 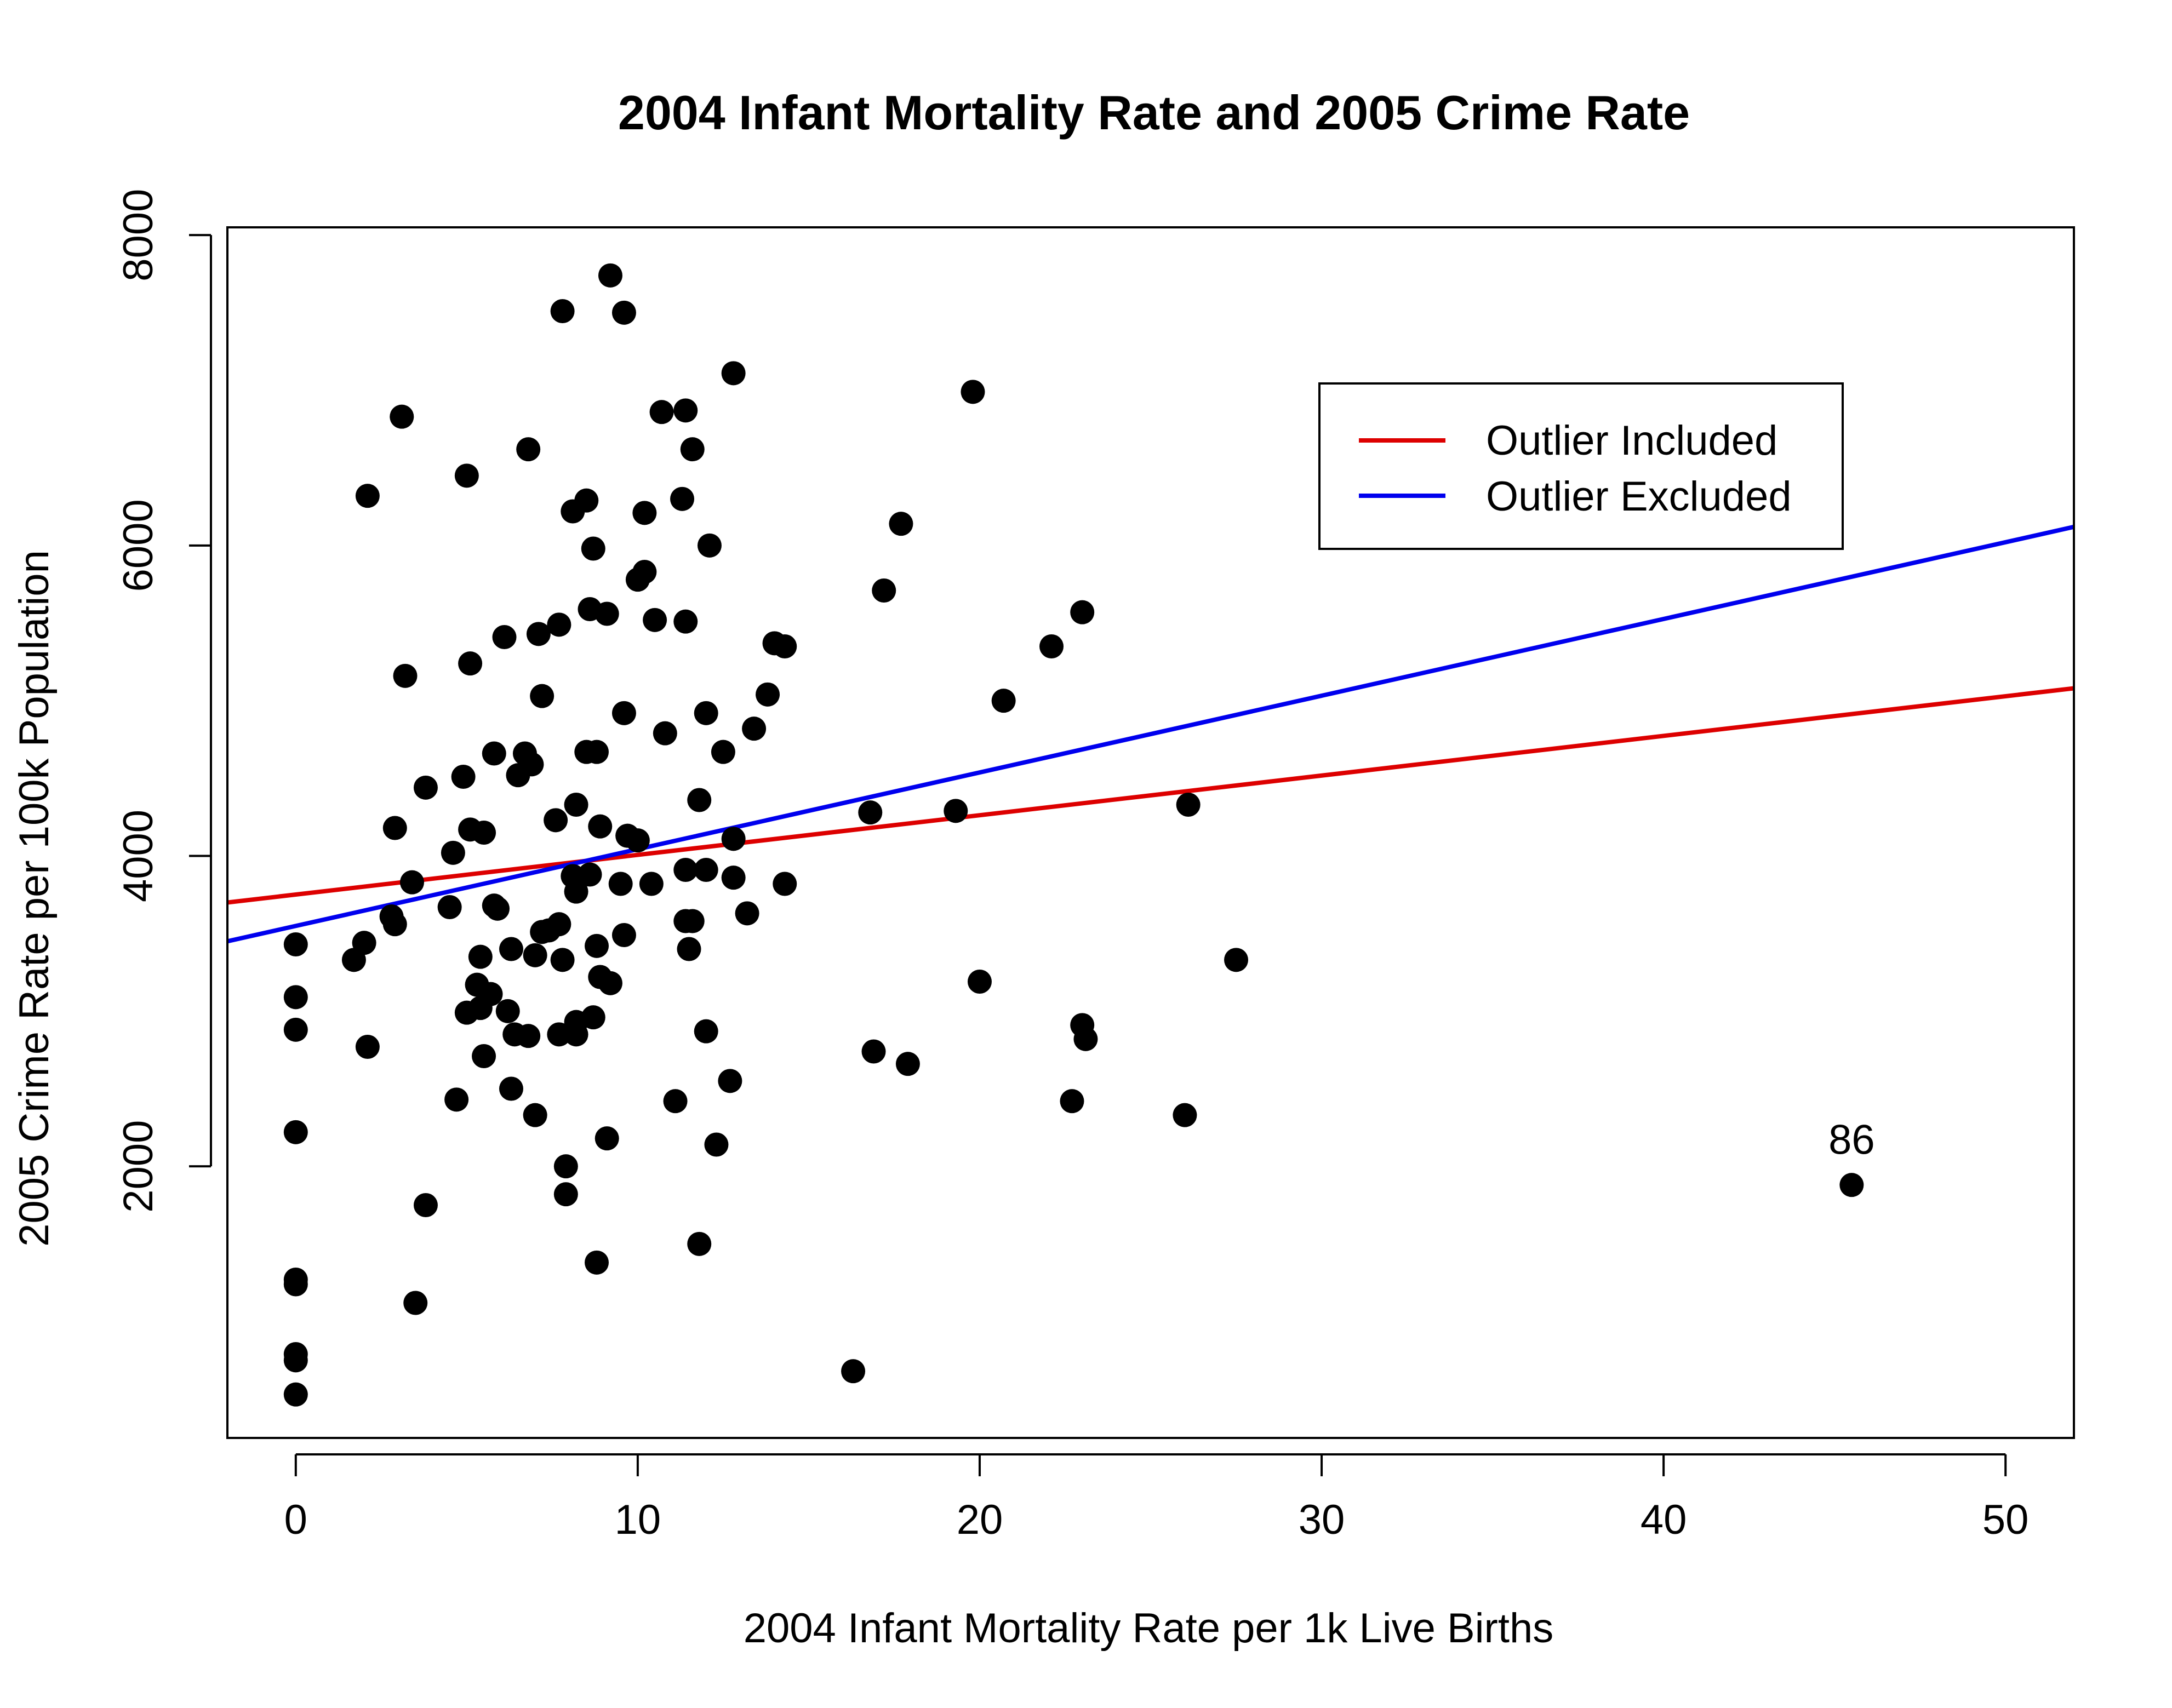 I want to click on legend-label-excluded: Outlier Excluded, so click(x=1639, y=496).